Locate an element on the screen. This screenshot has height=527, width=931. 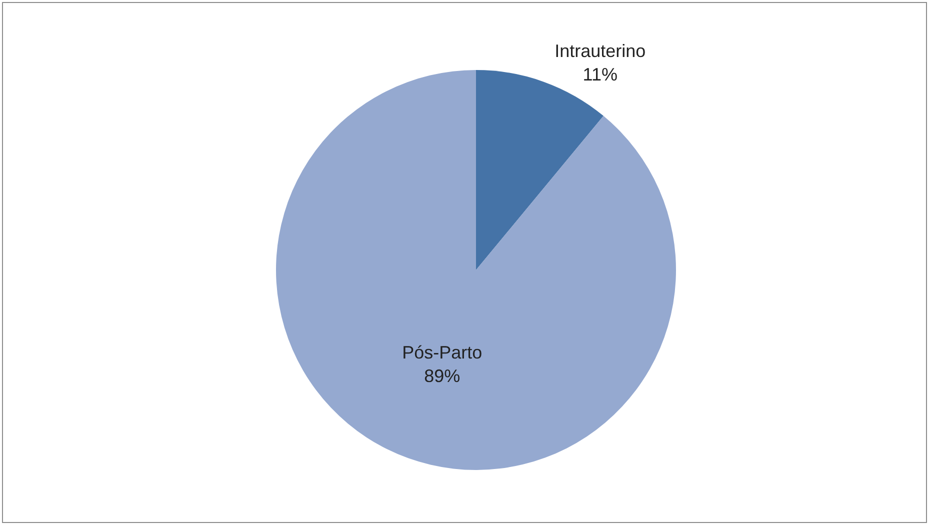
slice-label: Pós-Parto is located at coordinates (442, 352).